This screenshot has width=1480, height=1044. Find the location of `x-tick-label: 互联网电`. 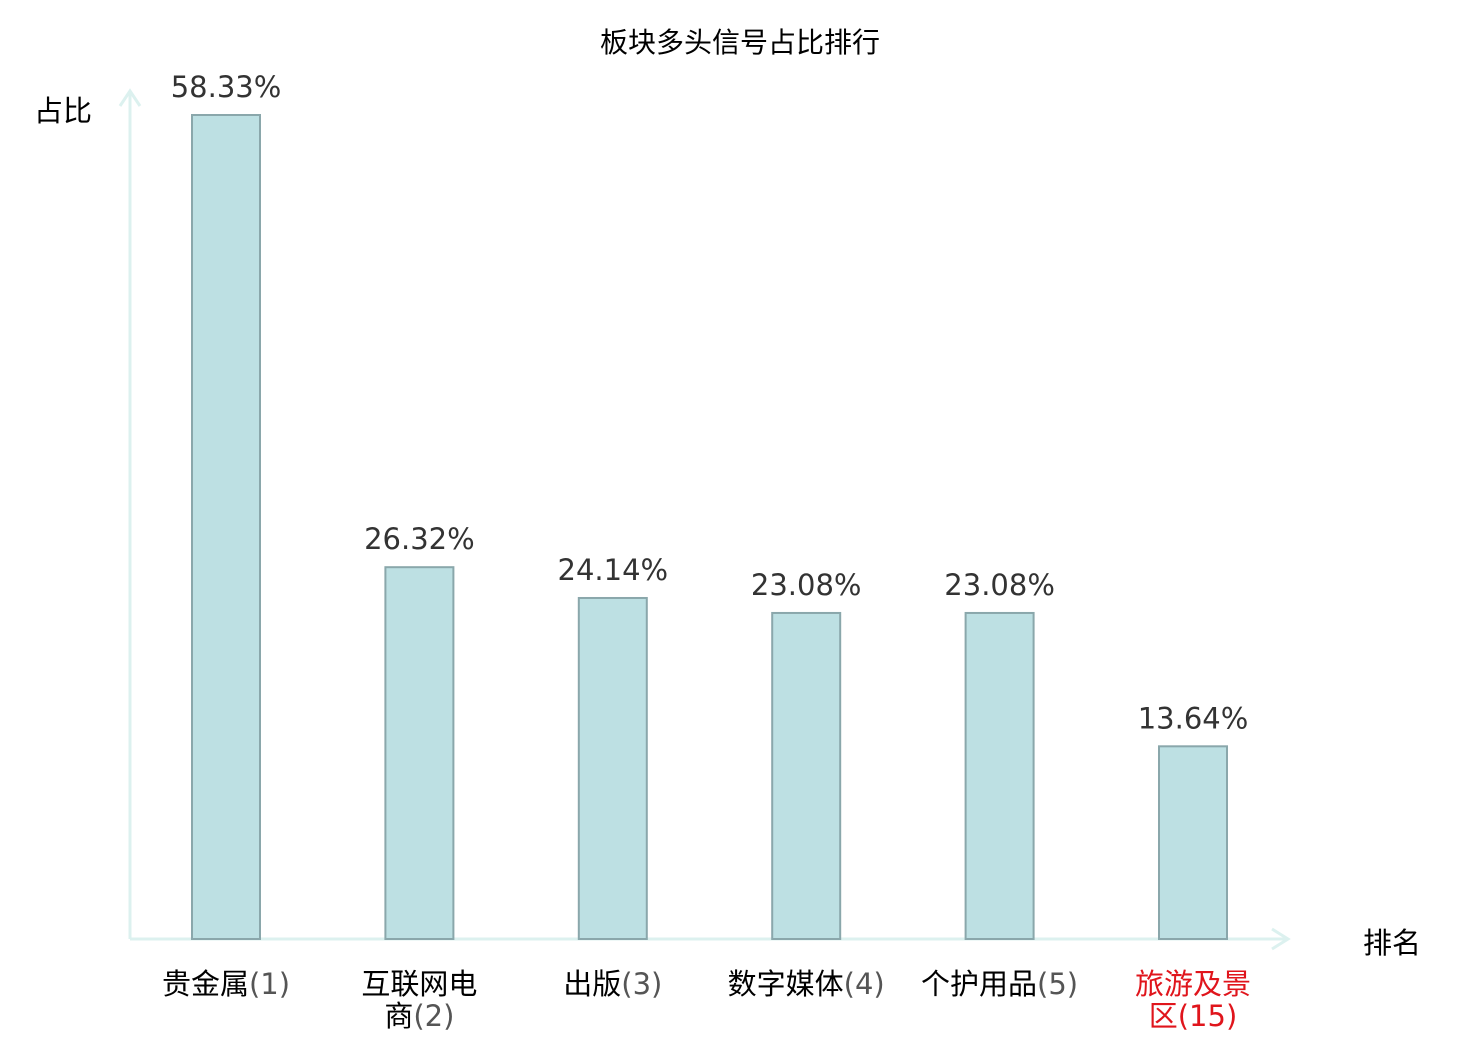

x-tick-label: 互联网电 is located at coordinates (419, 984).